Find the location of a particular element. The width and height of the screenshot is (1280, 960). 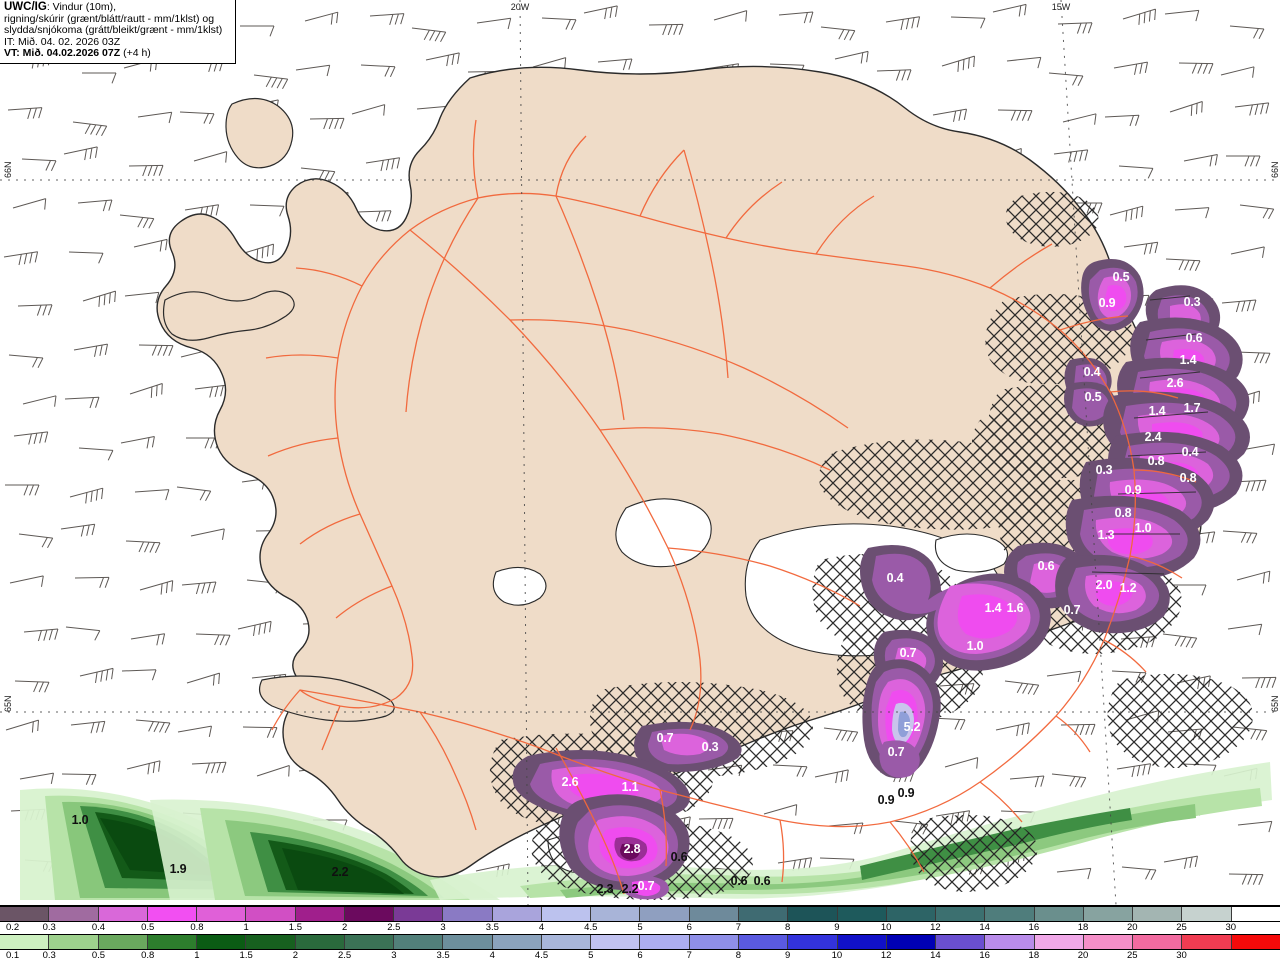

precip-value-label: 1.6 is located at coordinates (1015, 608).